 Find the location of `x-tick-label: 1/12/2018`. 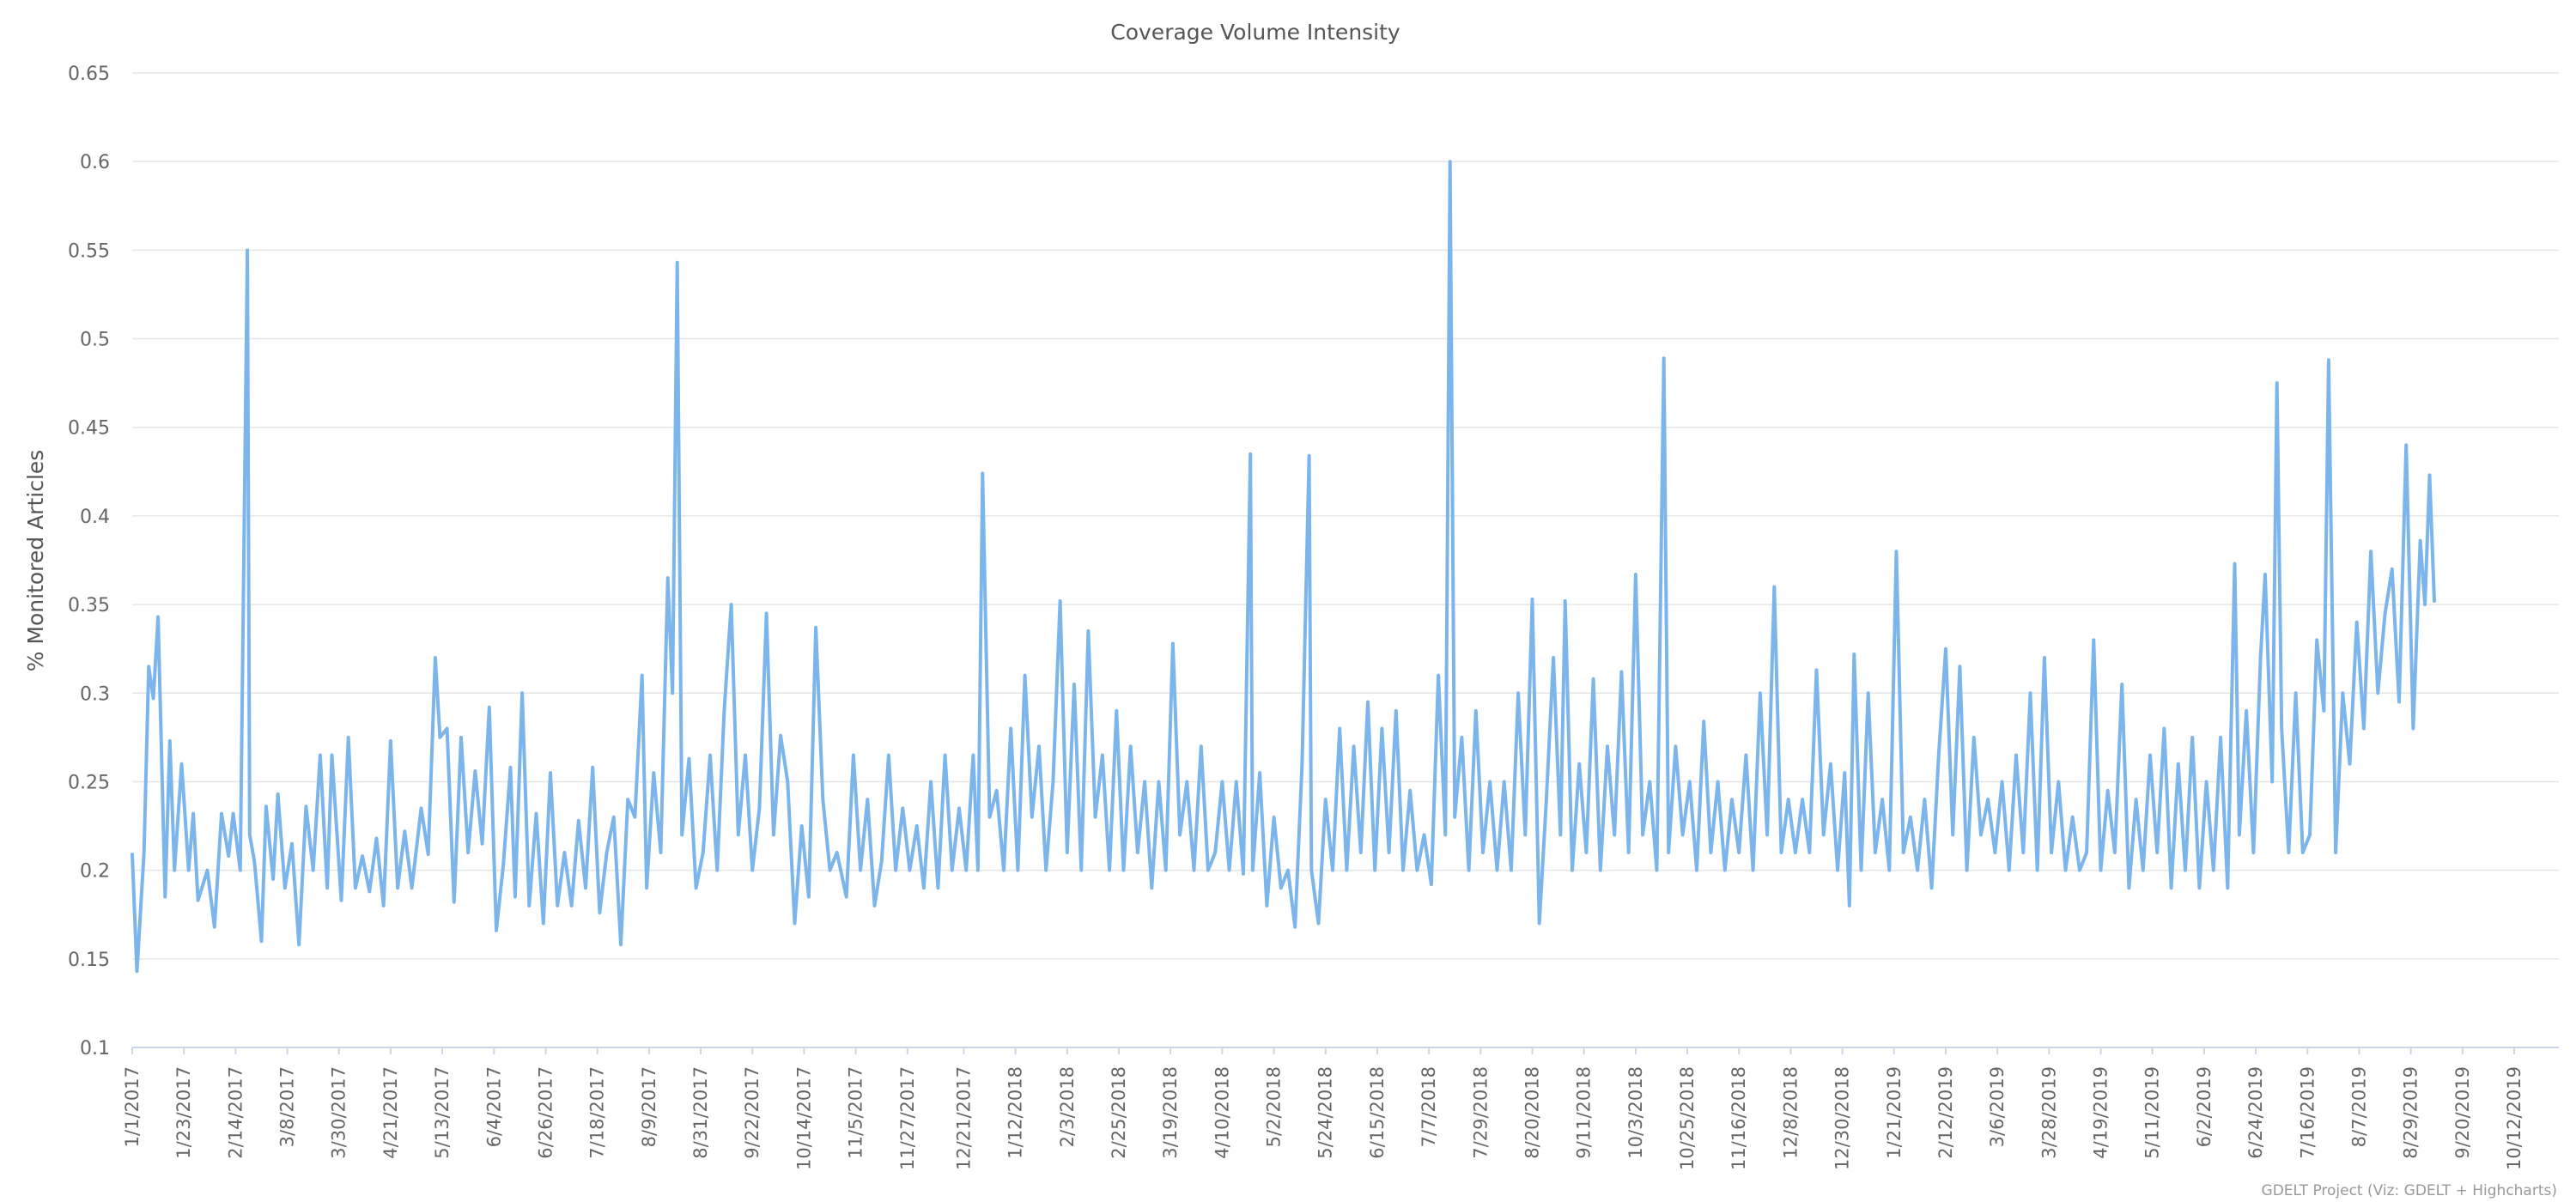

x-tick-label: 1/12/2018 is located at coordinates (1016, 1112).